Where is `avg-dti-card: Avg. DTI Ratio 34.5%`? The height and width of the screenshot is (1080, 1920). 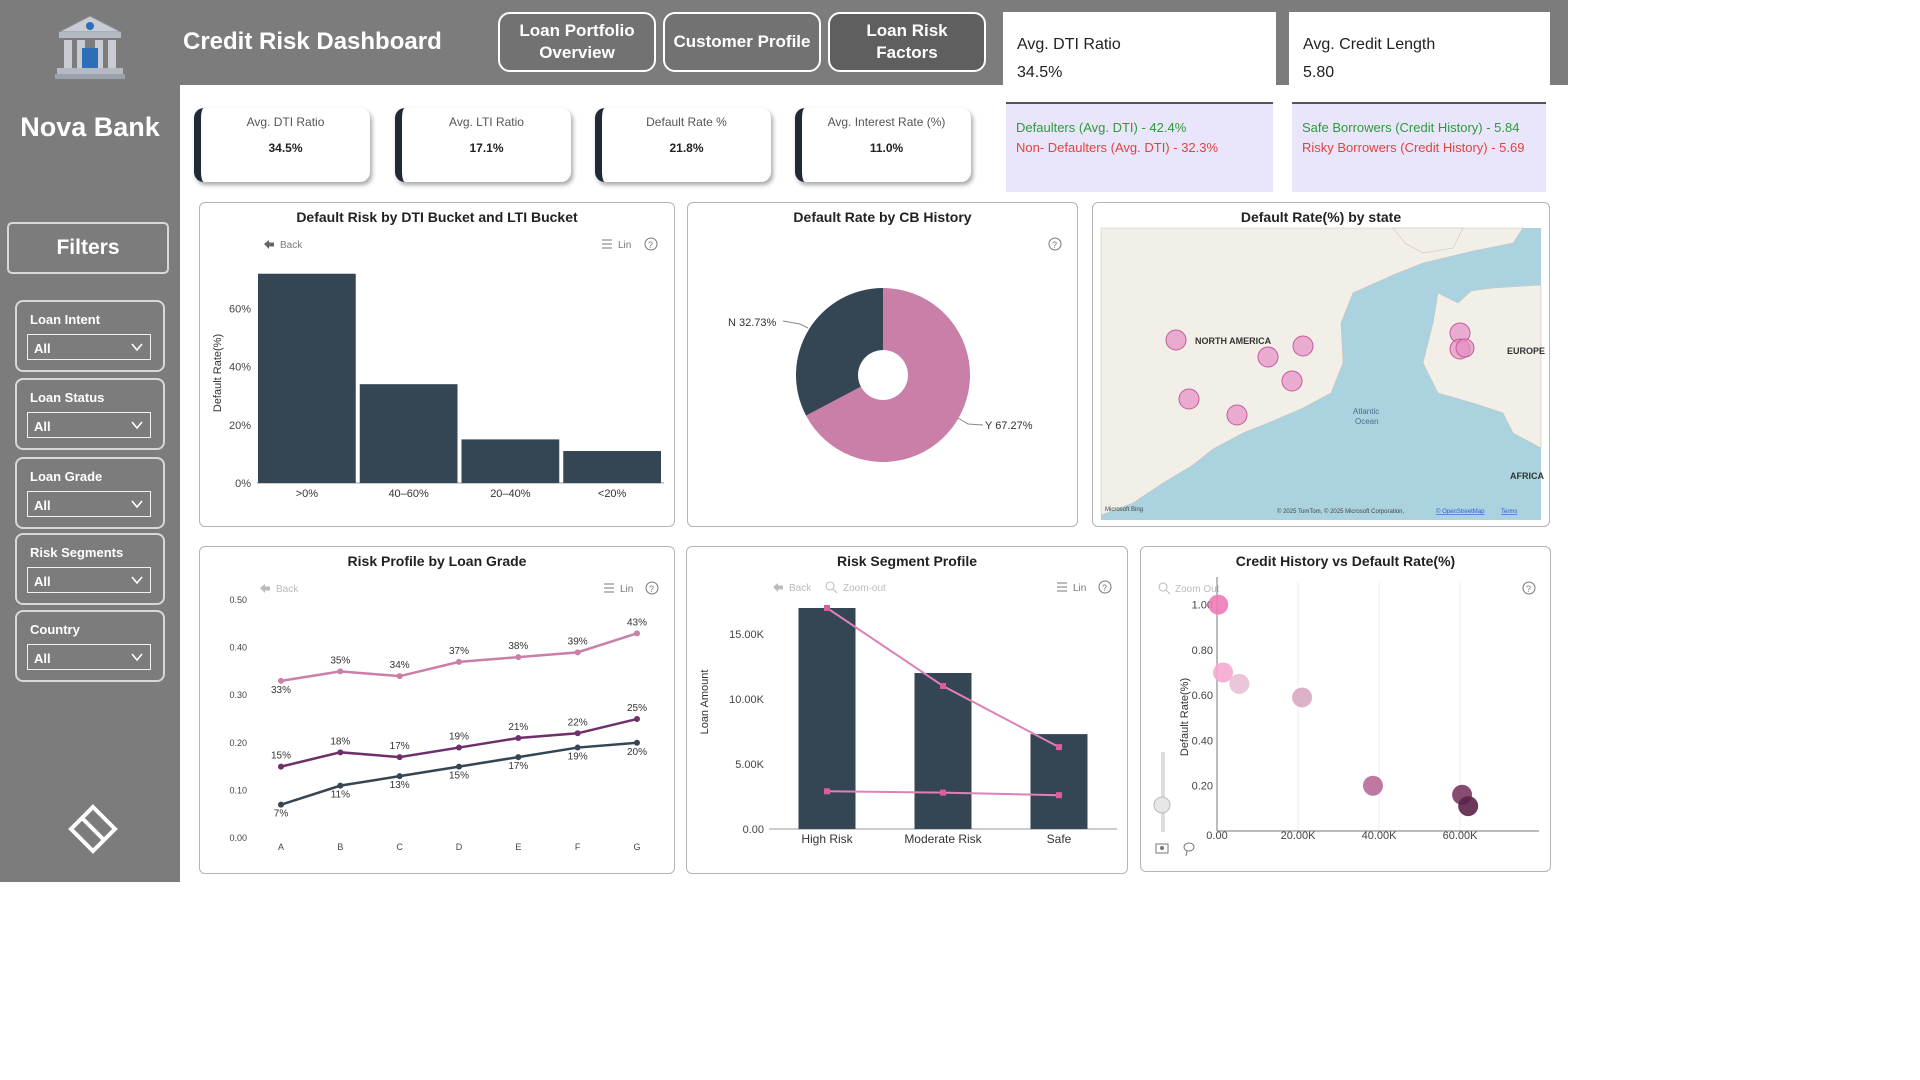 avg-dti-card: Avg. DTI Ratio 34.5% is located at coordinates (1139, 49).